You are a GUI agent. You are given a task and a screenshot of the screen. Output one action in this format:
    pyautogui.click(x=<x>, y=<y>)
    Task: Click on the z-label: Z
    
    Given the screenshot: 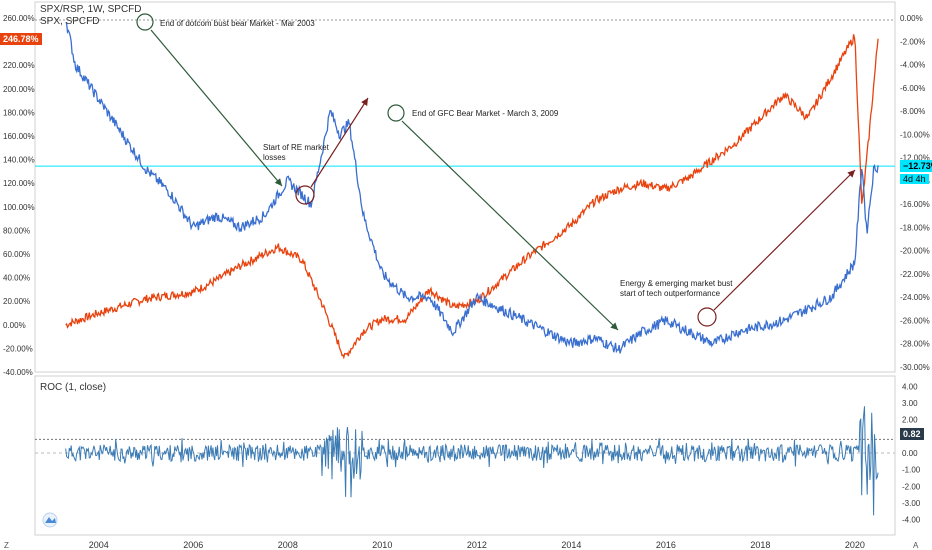 What is the action you would take?
    pyautogui.click(x=6, y=545)
    